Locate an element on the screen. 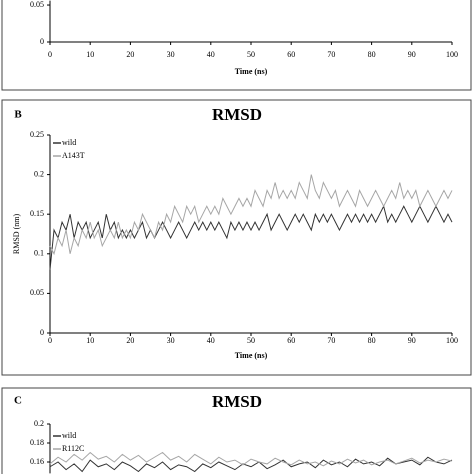 This screenshot has width=474, height=474. y-tick-label: 0.1 is located at coordinates (39, 253).